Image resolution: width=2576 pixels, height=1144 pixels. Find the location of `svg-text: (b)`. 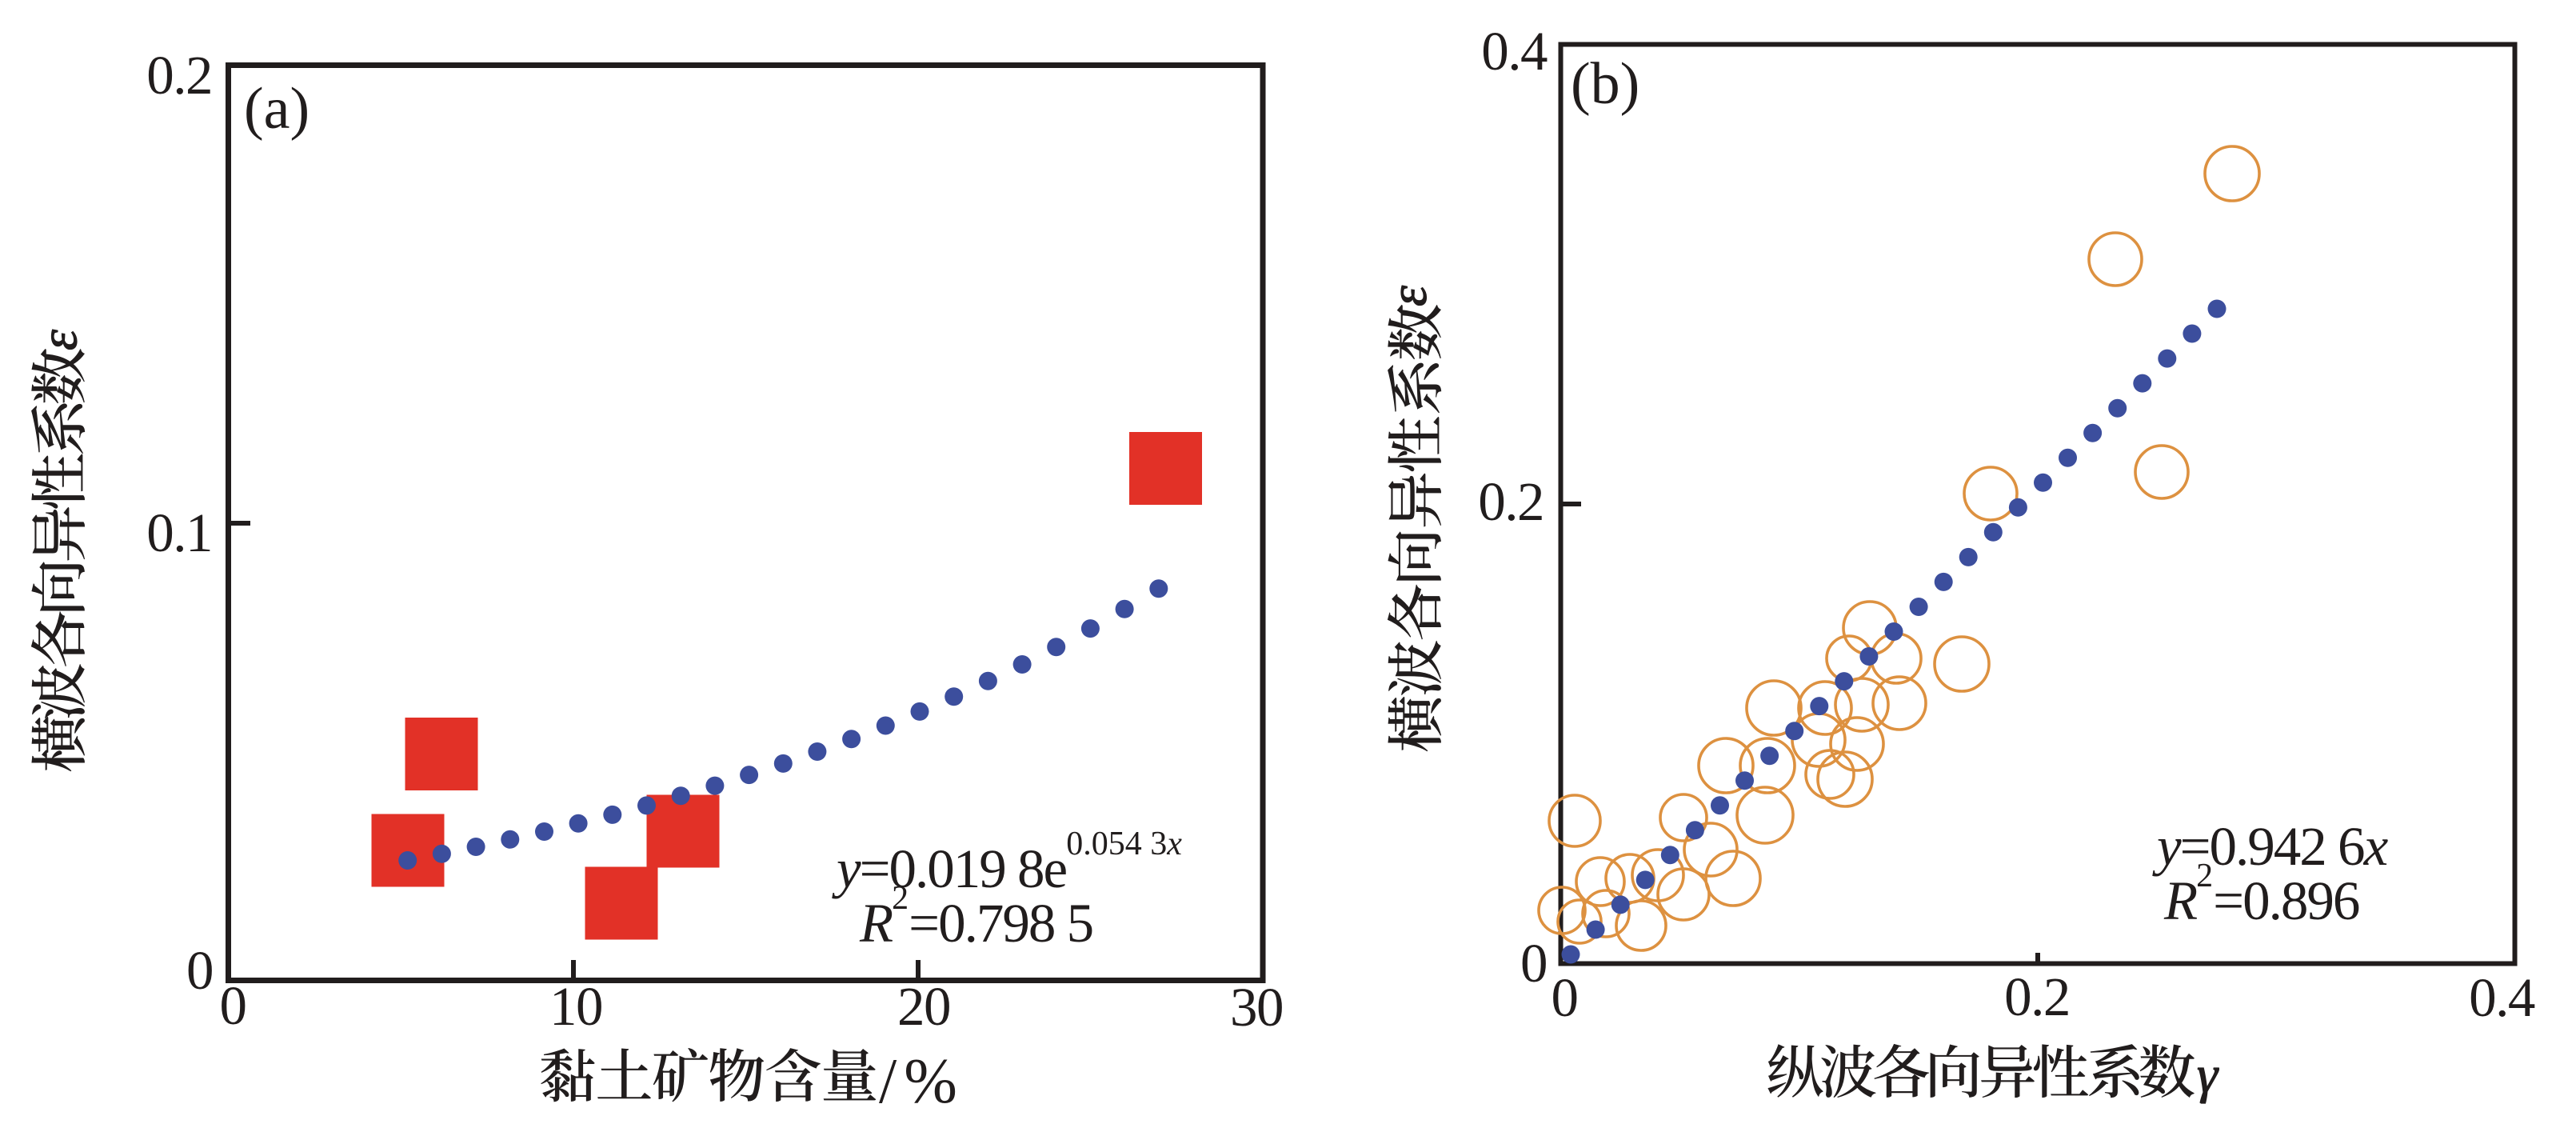

svg-text: (b) is located at coordinates (1605, 84).